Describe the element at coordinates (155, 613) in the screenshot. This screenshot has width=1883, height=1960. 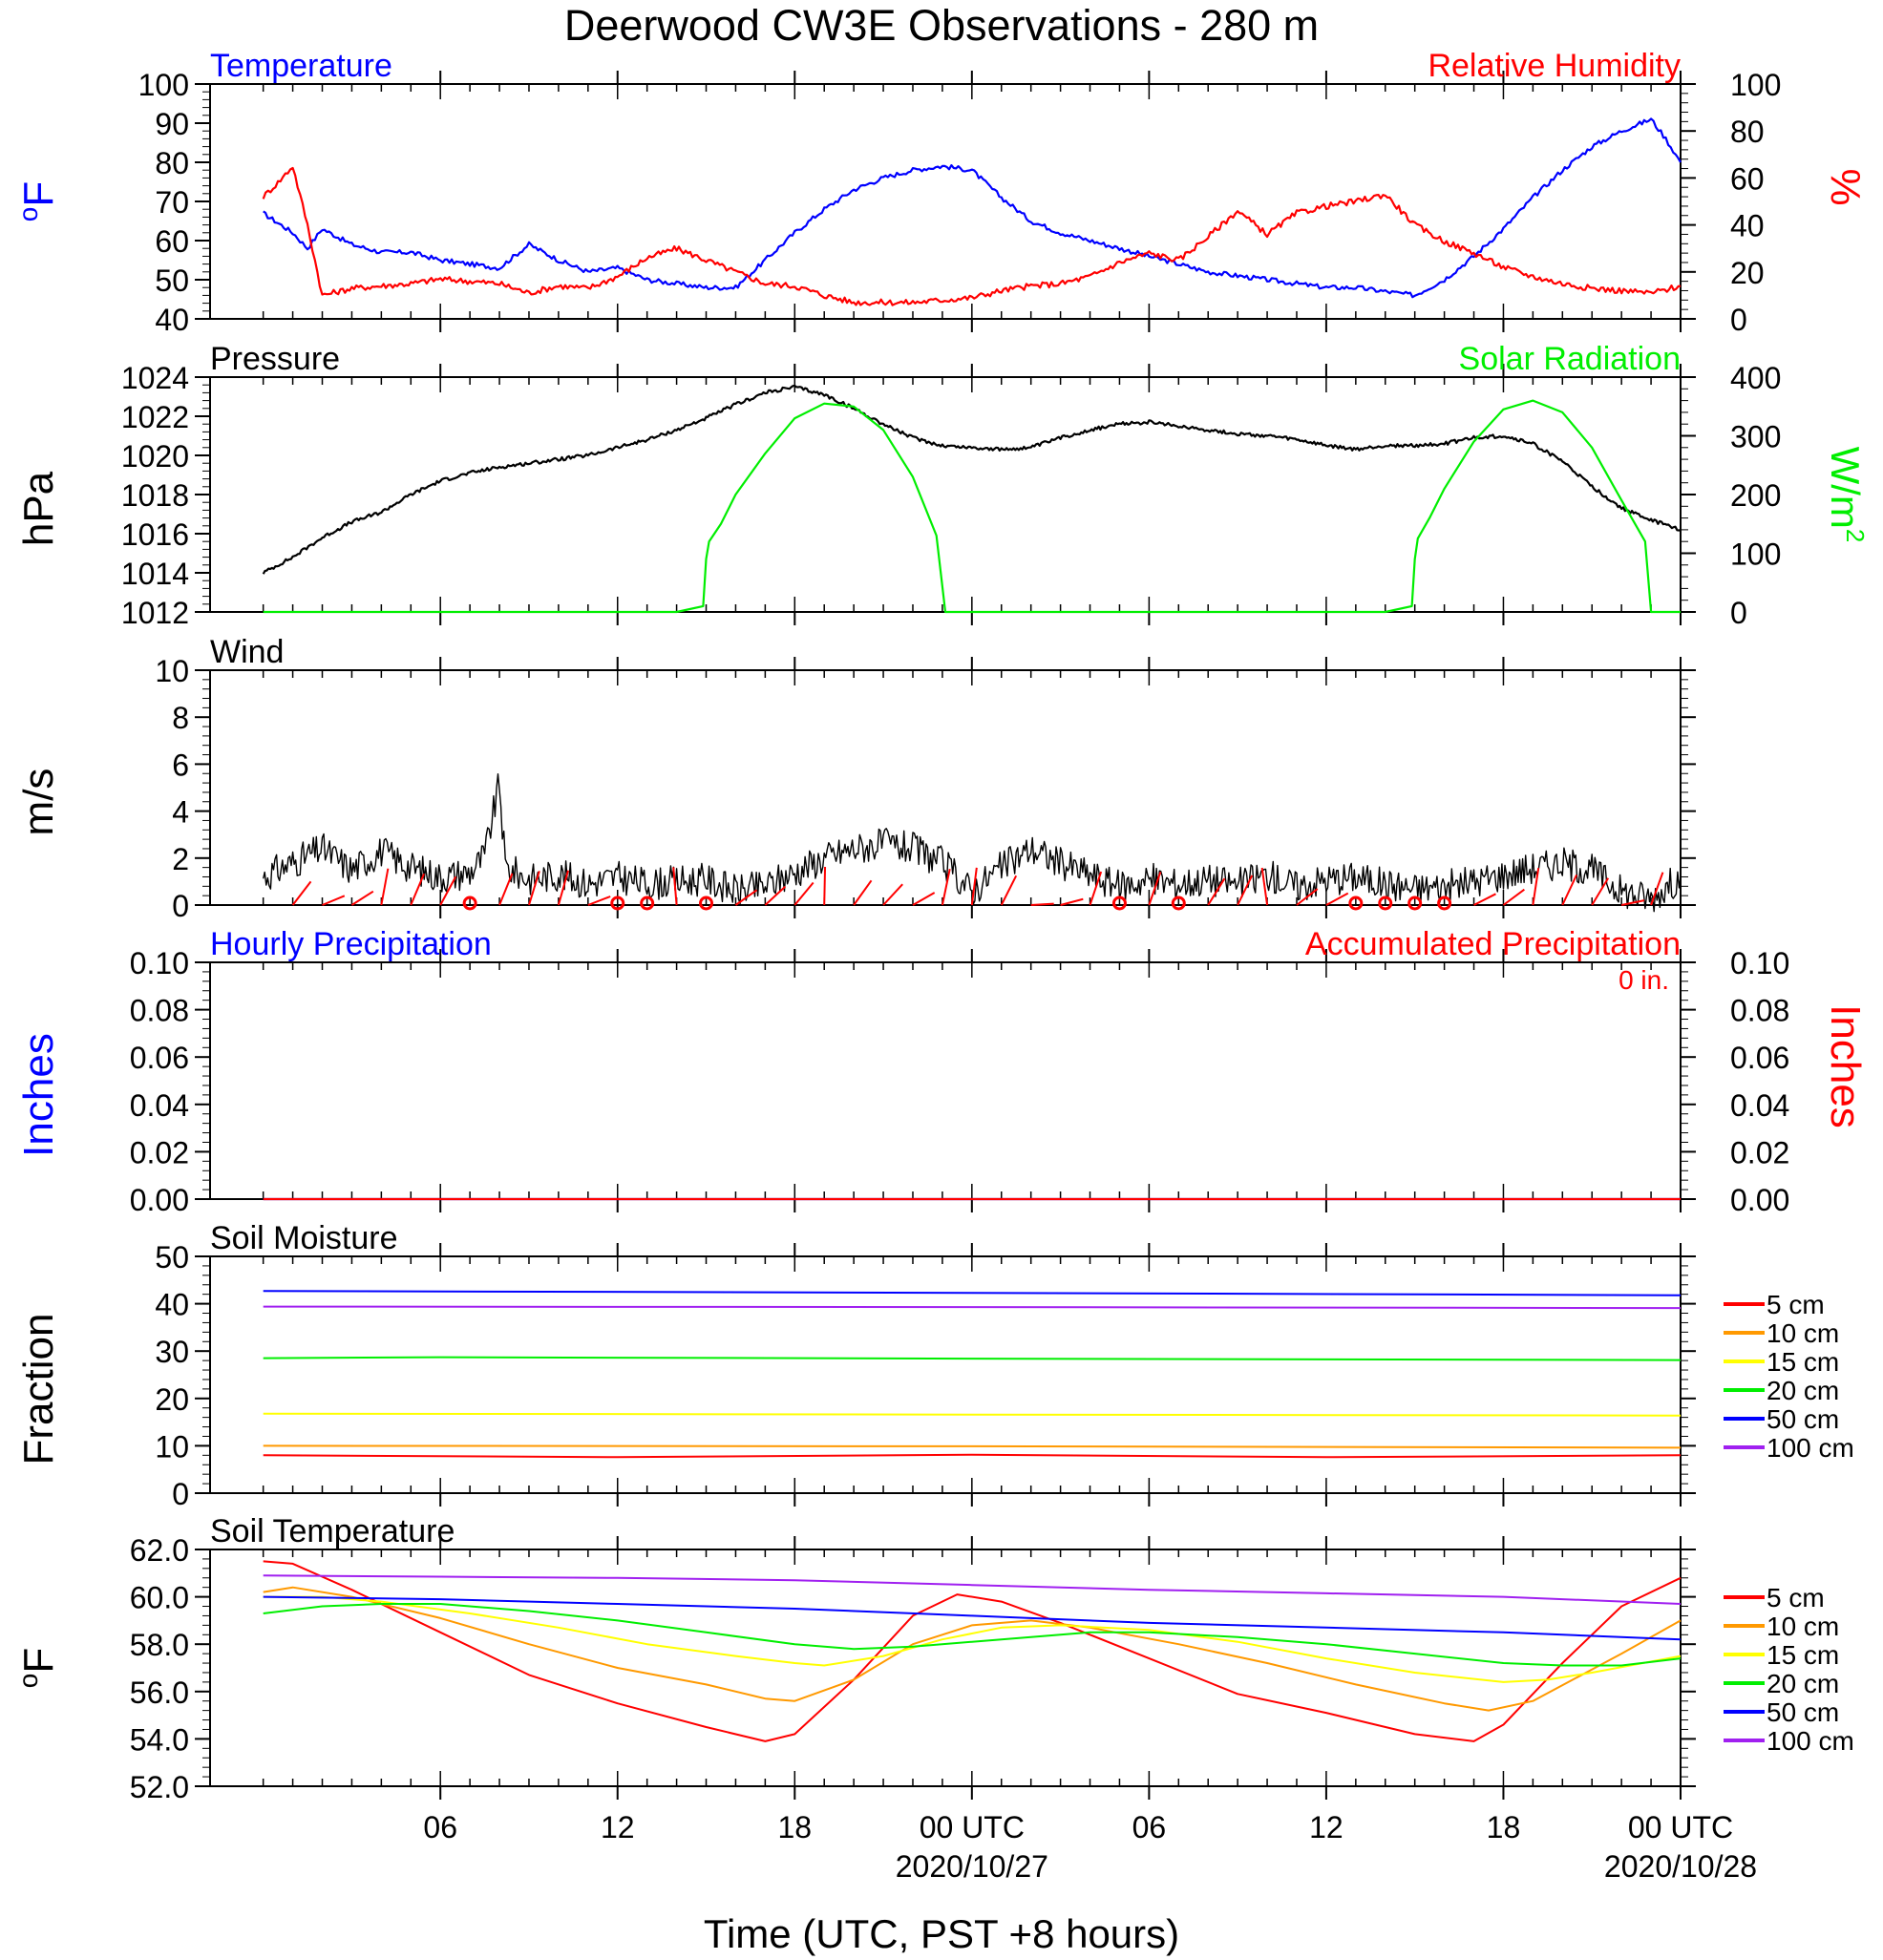
I see `y-tick-label-left: 1012` at that location.